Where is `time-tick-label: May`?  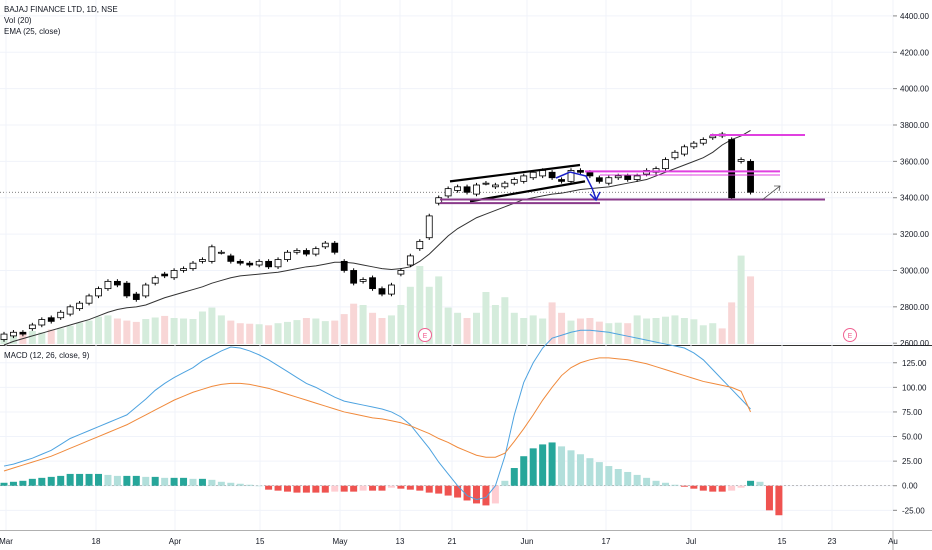 time-tick-label: May is located at coordinates (339, 541).